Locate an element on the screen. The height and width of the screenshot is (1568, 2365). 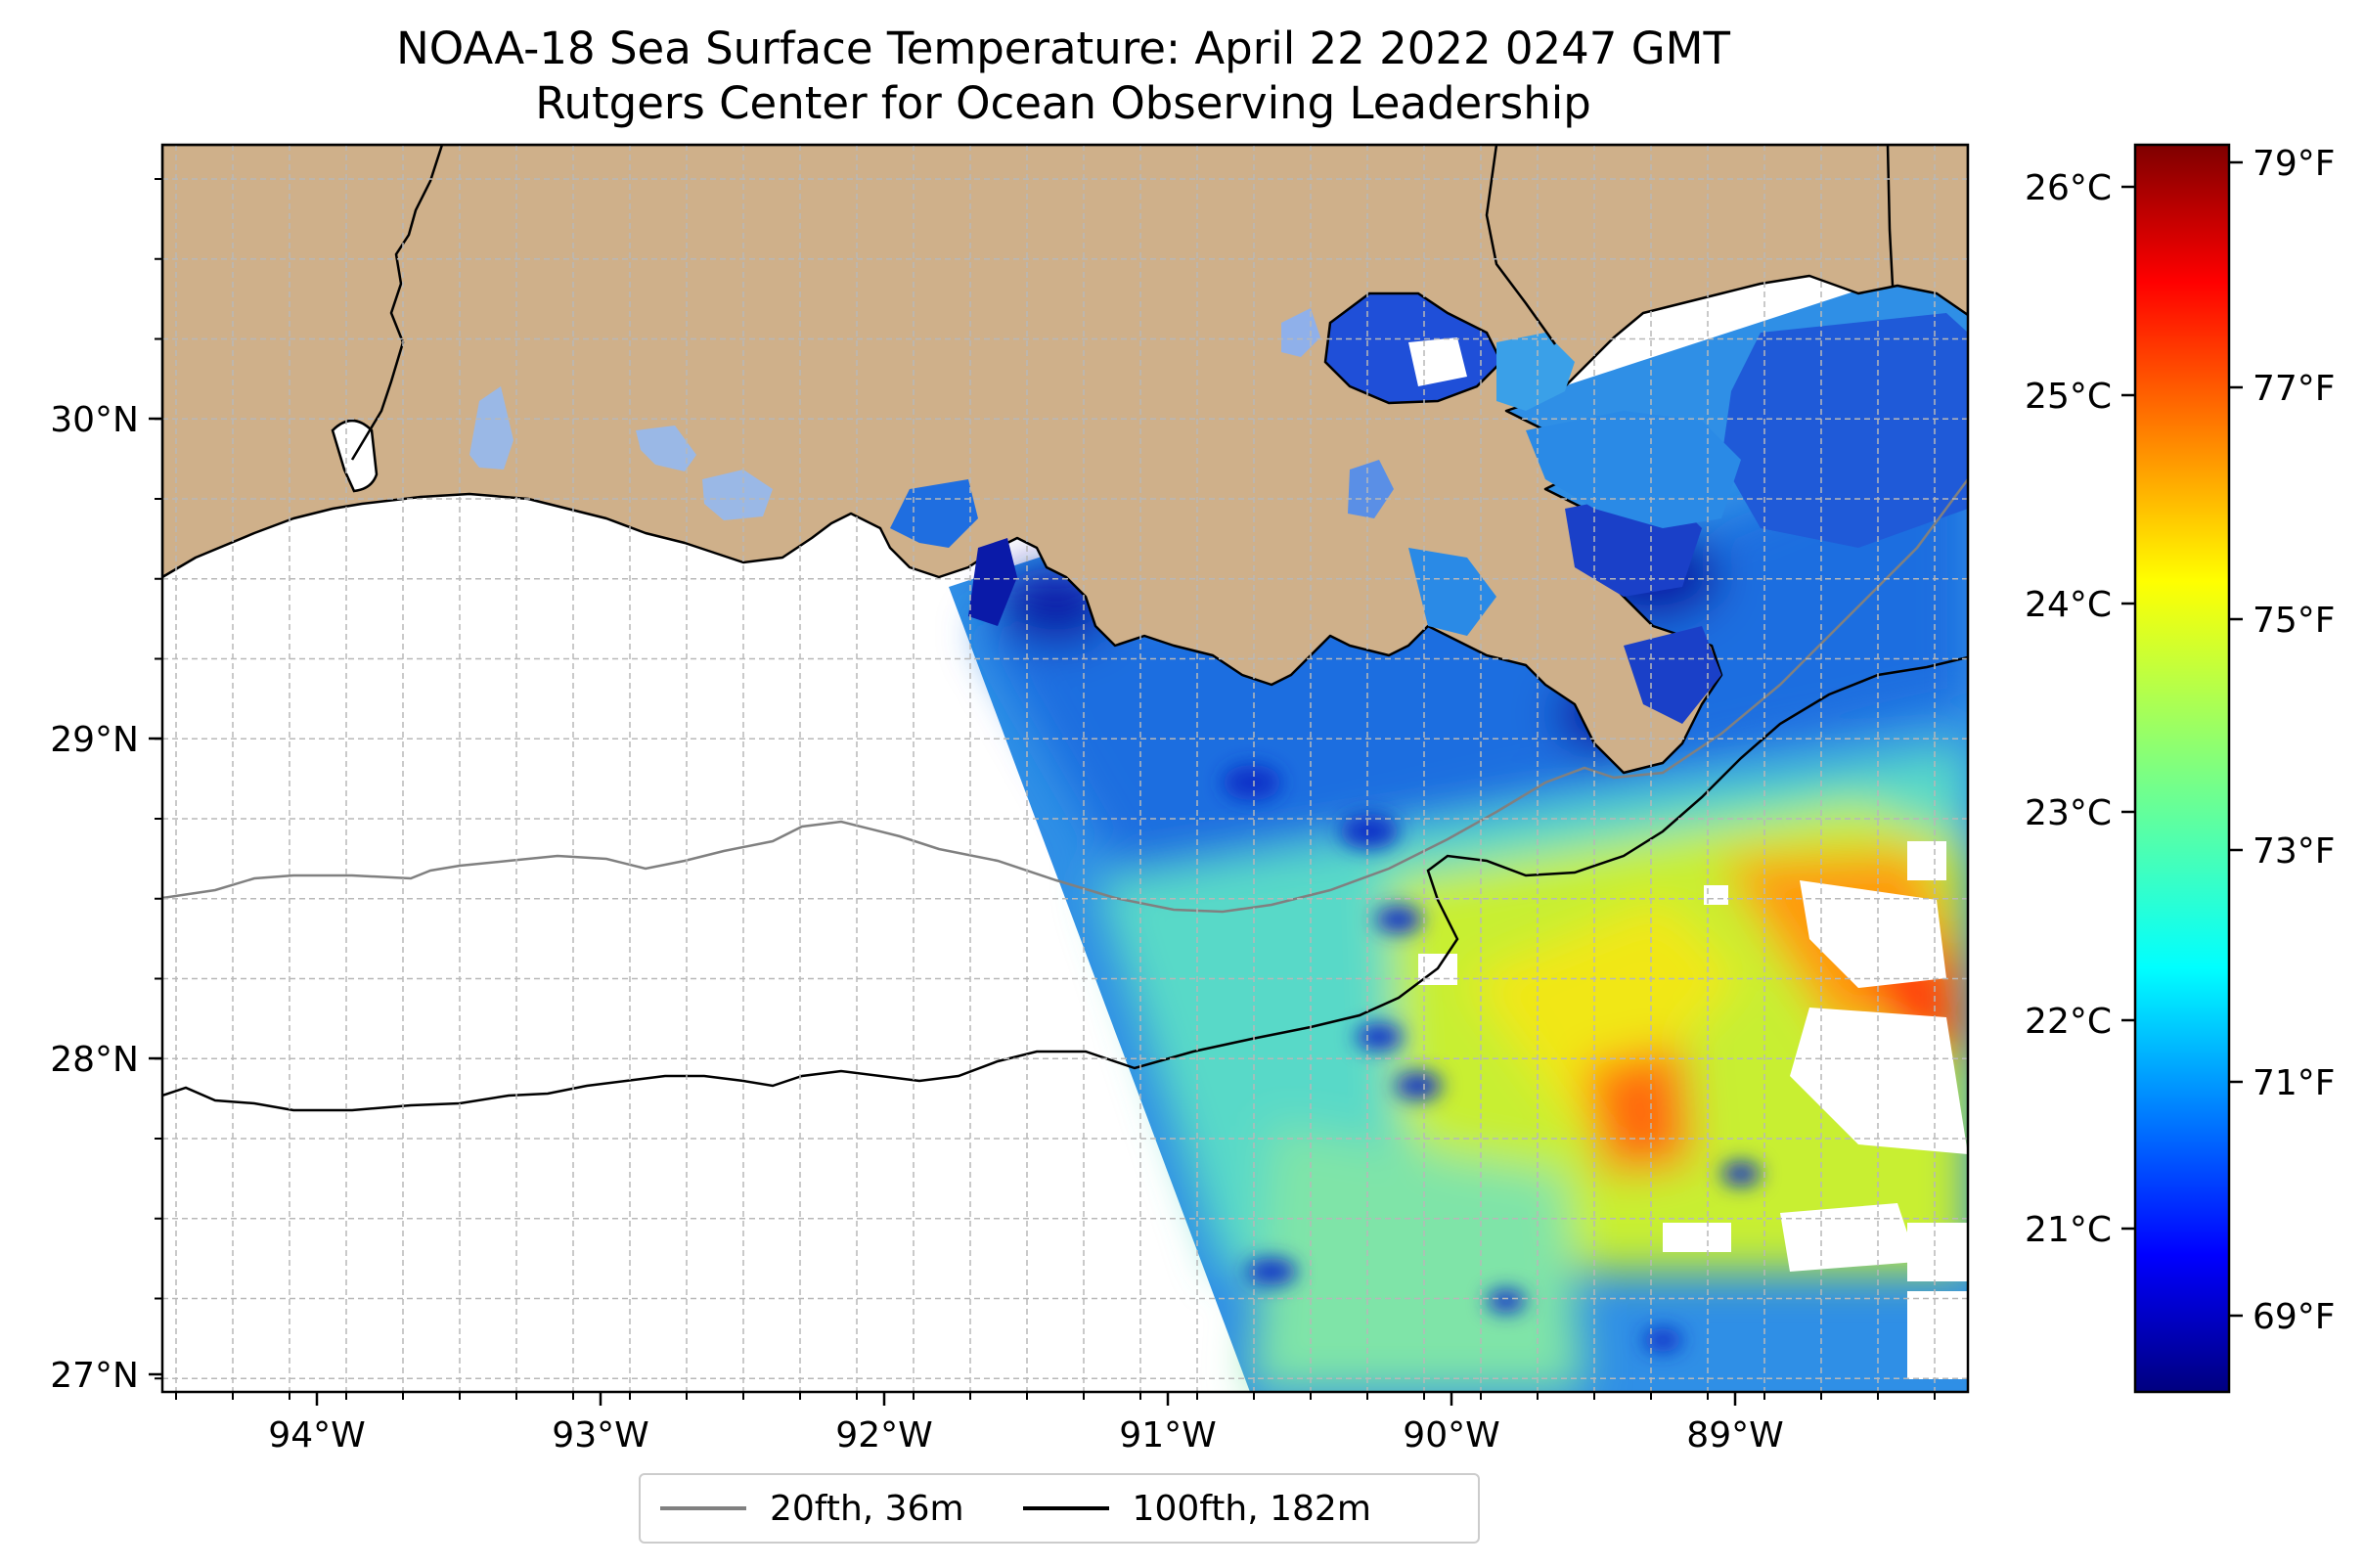
lon-tick-label: 93°W is located at coordinates (600, 1435).